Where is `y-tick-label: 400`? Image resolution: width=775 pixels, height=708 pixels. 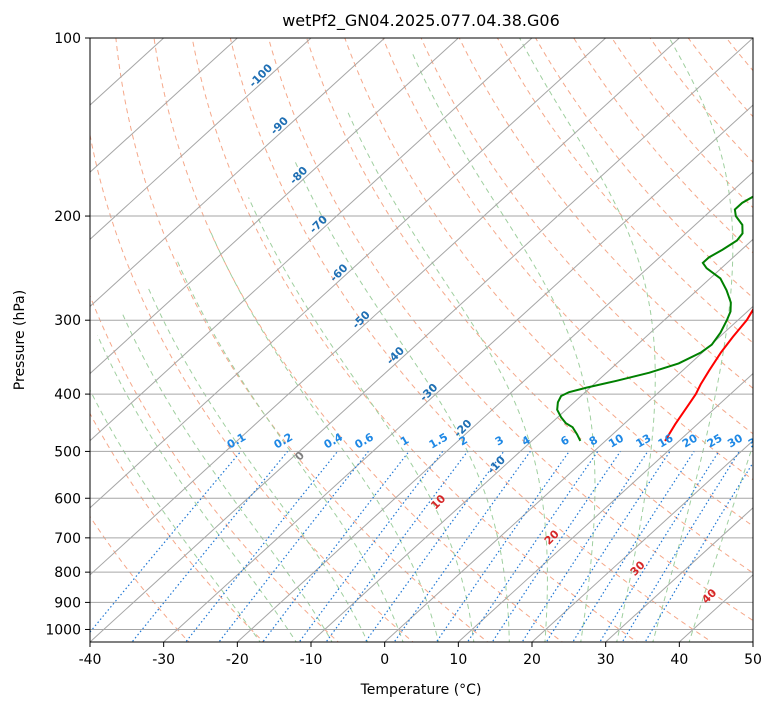 y-tick-label: 400 is located at coordinates (67, 395).